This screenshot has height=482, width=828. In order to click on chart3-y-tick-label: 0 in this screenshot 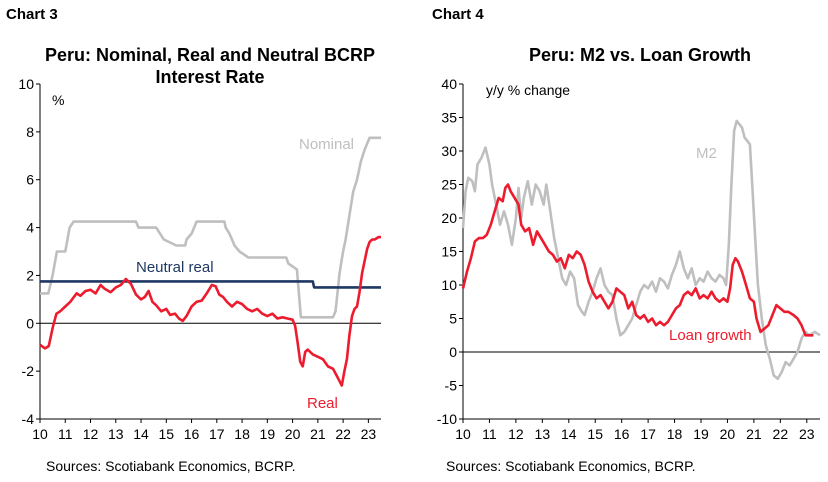, I will do `click(30, 323)`.